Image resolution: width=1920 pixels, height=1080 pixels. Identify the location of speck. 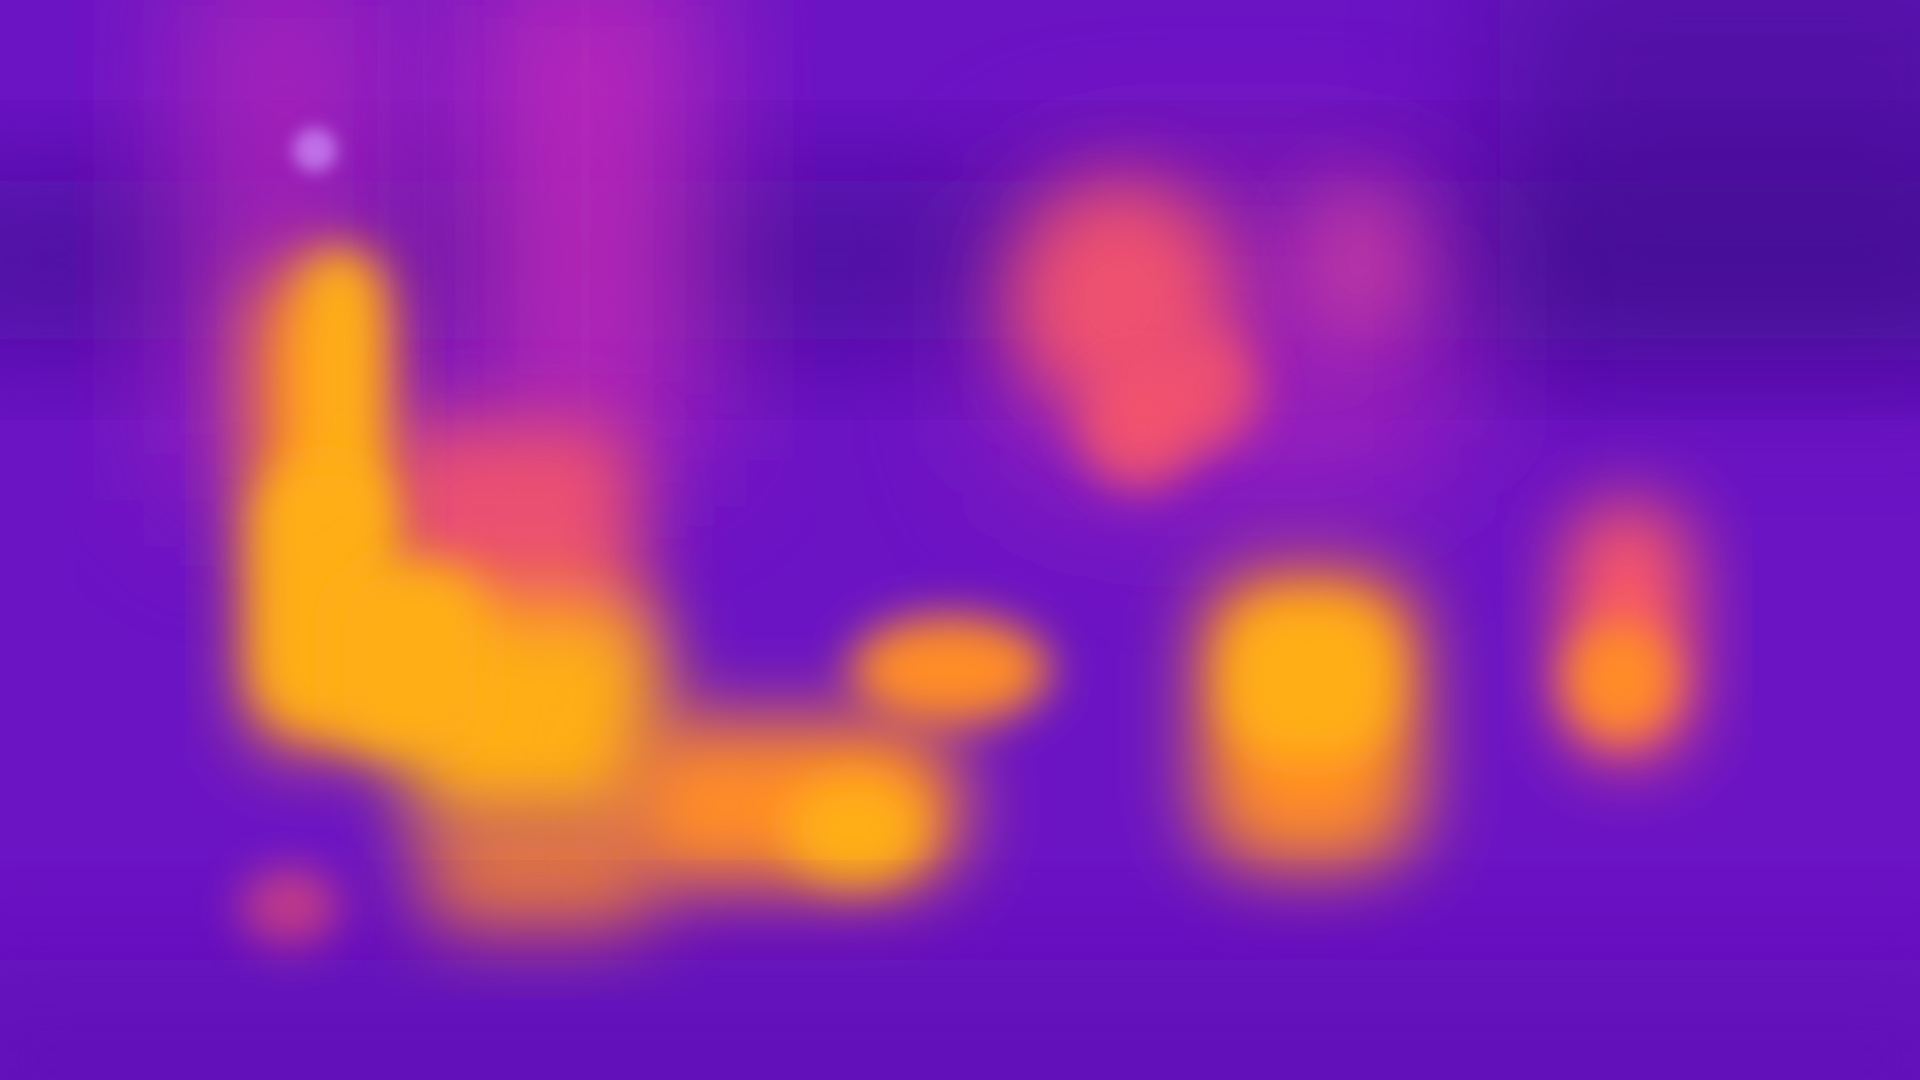
(315, 150).